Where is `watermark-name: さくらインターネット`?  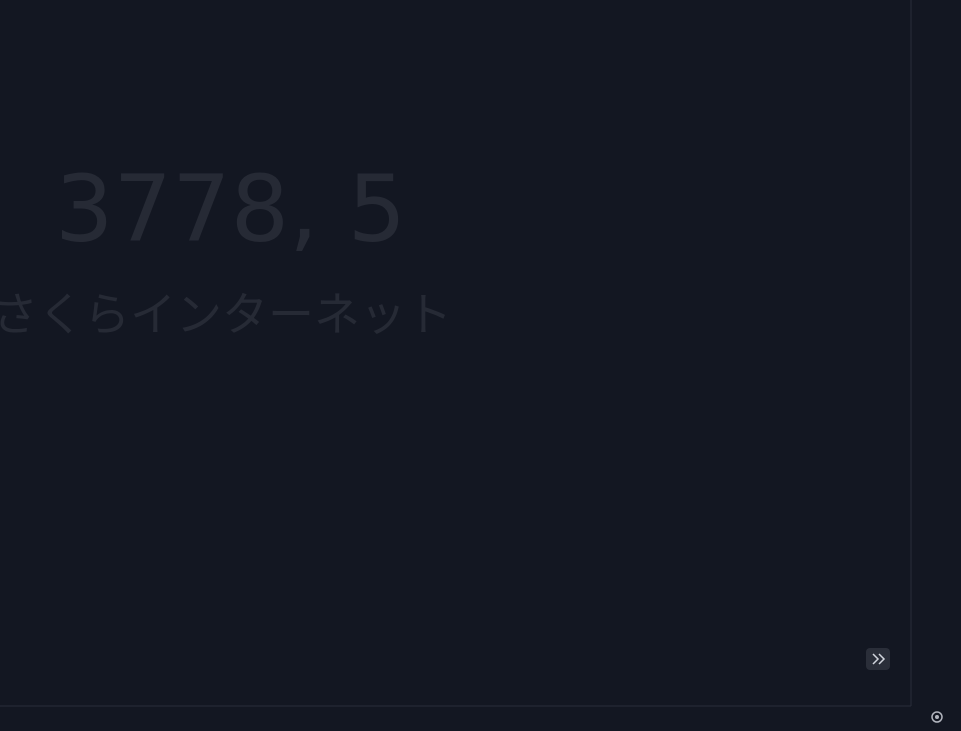 watermark-name: さくらインターネット is located at coordinates (226, 315).